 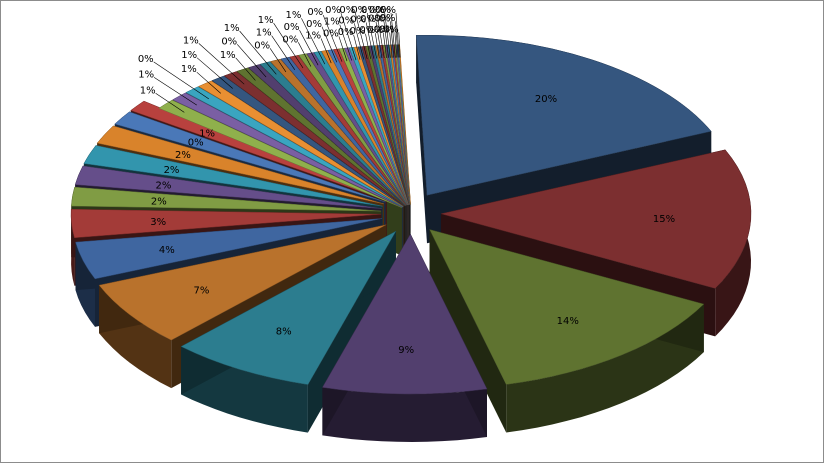 What do you see at coordinates (292, 27) in the screenshot?
I see `data-label-27: 0%` at bounding box center [292, 27].